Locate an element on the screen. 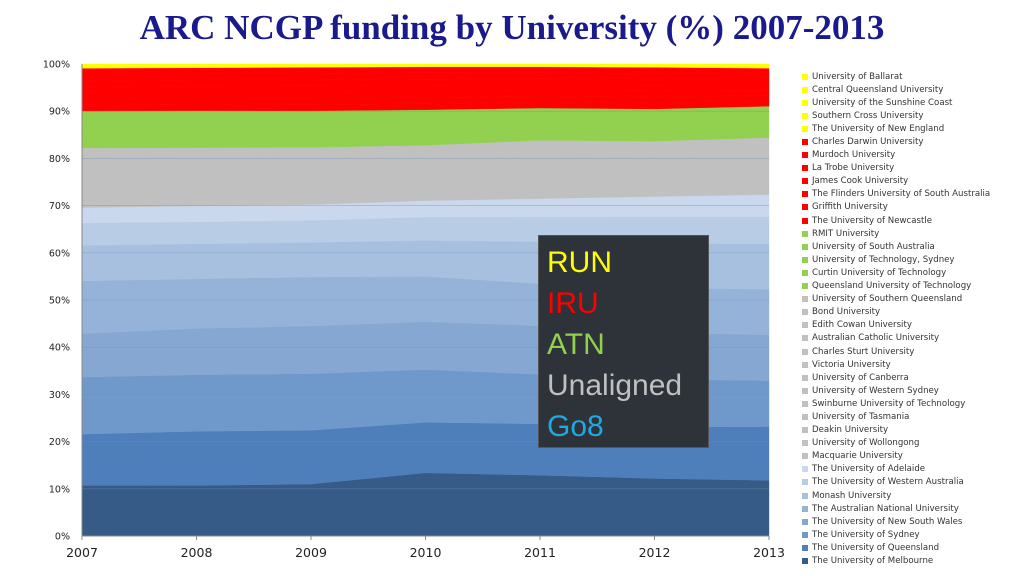  legend-item: Victoria University is located at coordinates (896, 364).